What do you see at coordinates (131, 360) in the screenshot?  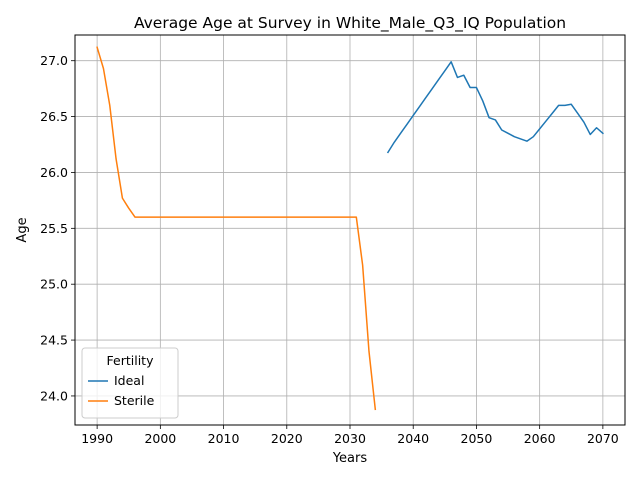 I see `legend-title: Fertility` at bounding box center [131, 360].